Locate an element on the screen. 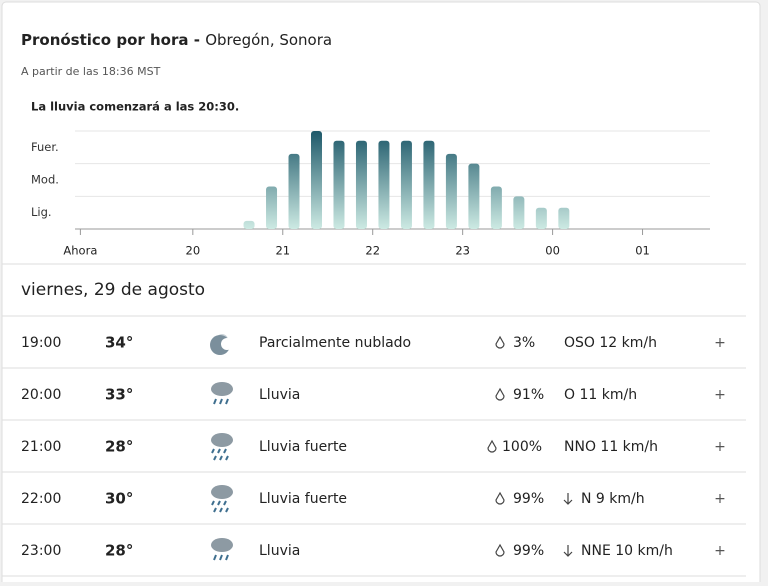  y-level-label: Mod. is located at coordinates (45, 180).